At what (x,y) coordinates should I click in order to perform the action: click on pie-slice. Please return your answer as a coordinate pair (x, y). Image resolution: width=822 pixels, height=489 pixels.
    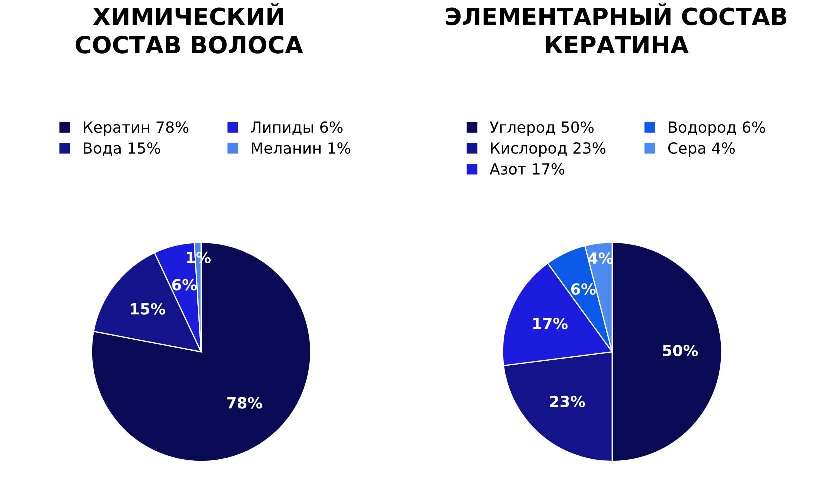
    Looking at the image, I should click on (201, 352).